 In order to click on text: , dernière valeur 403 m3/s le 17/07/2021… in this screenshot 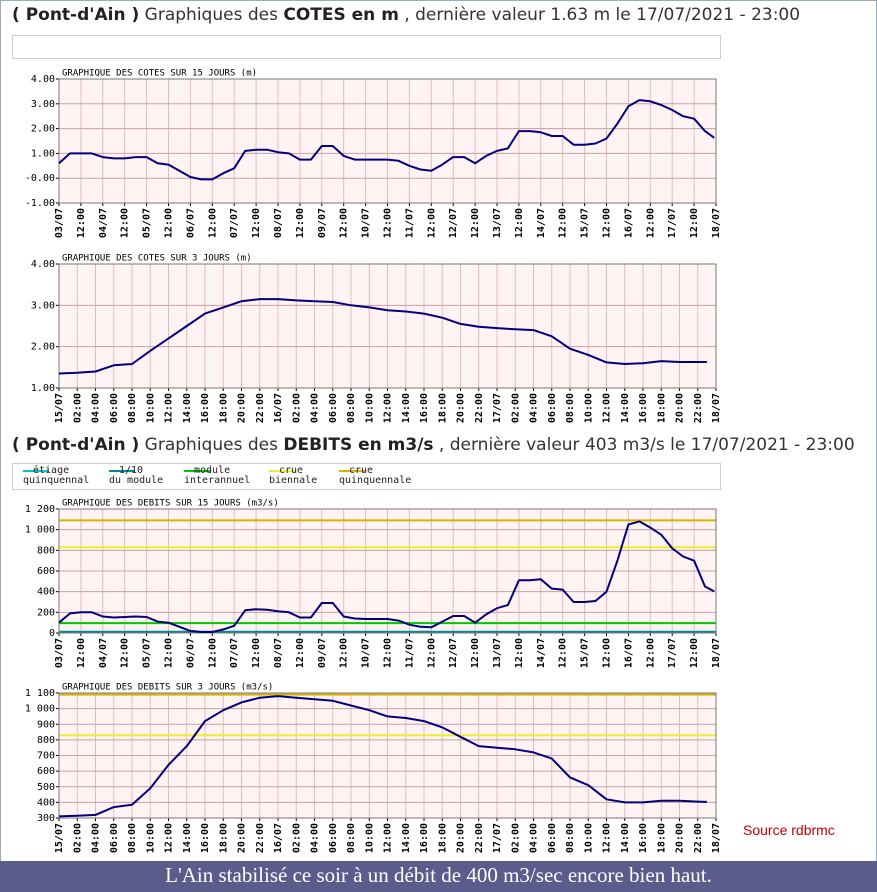, I will do `click(644, 445)`.